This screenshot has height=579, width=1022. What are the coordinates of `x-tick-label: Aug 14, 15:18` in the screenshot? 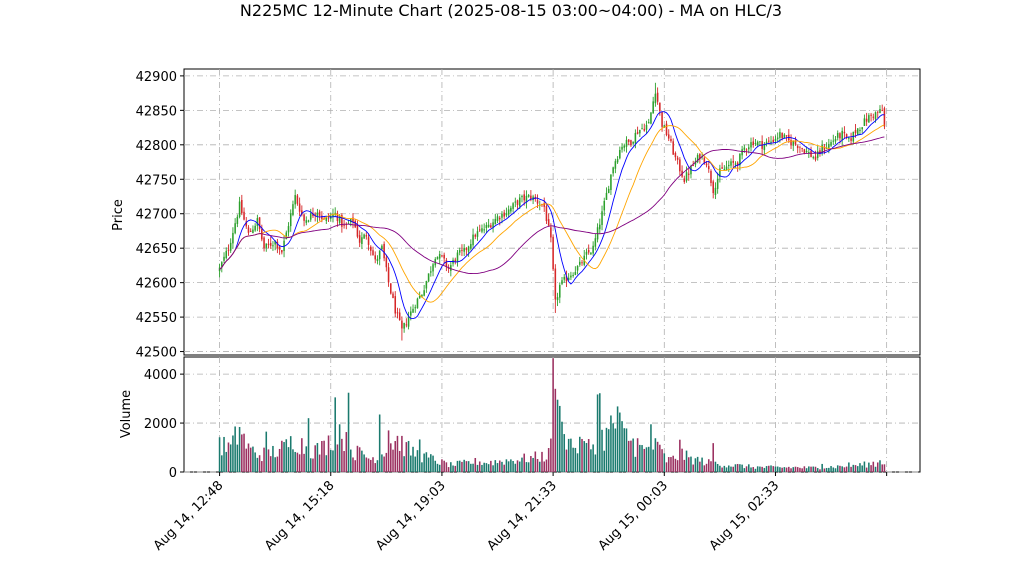 It's located at (300, 516).